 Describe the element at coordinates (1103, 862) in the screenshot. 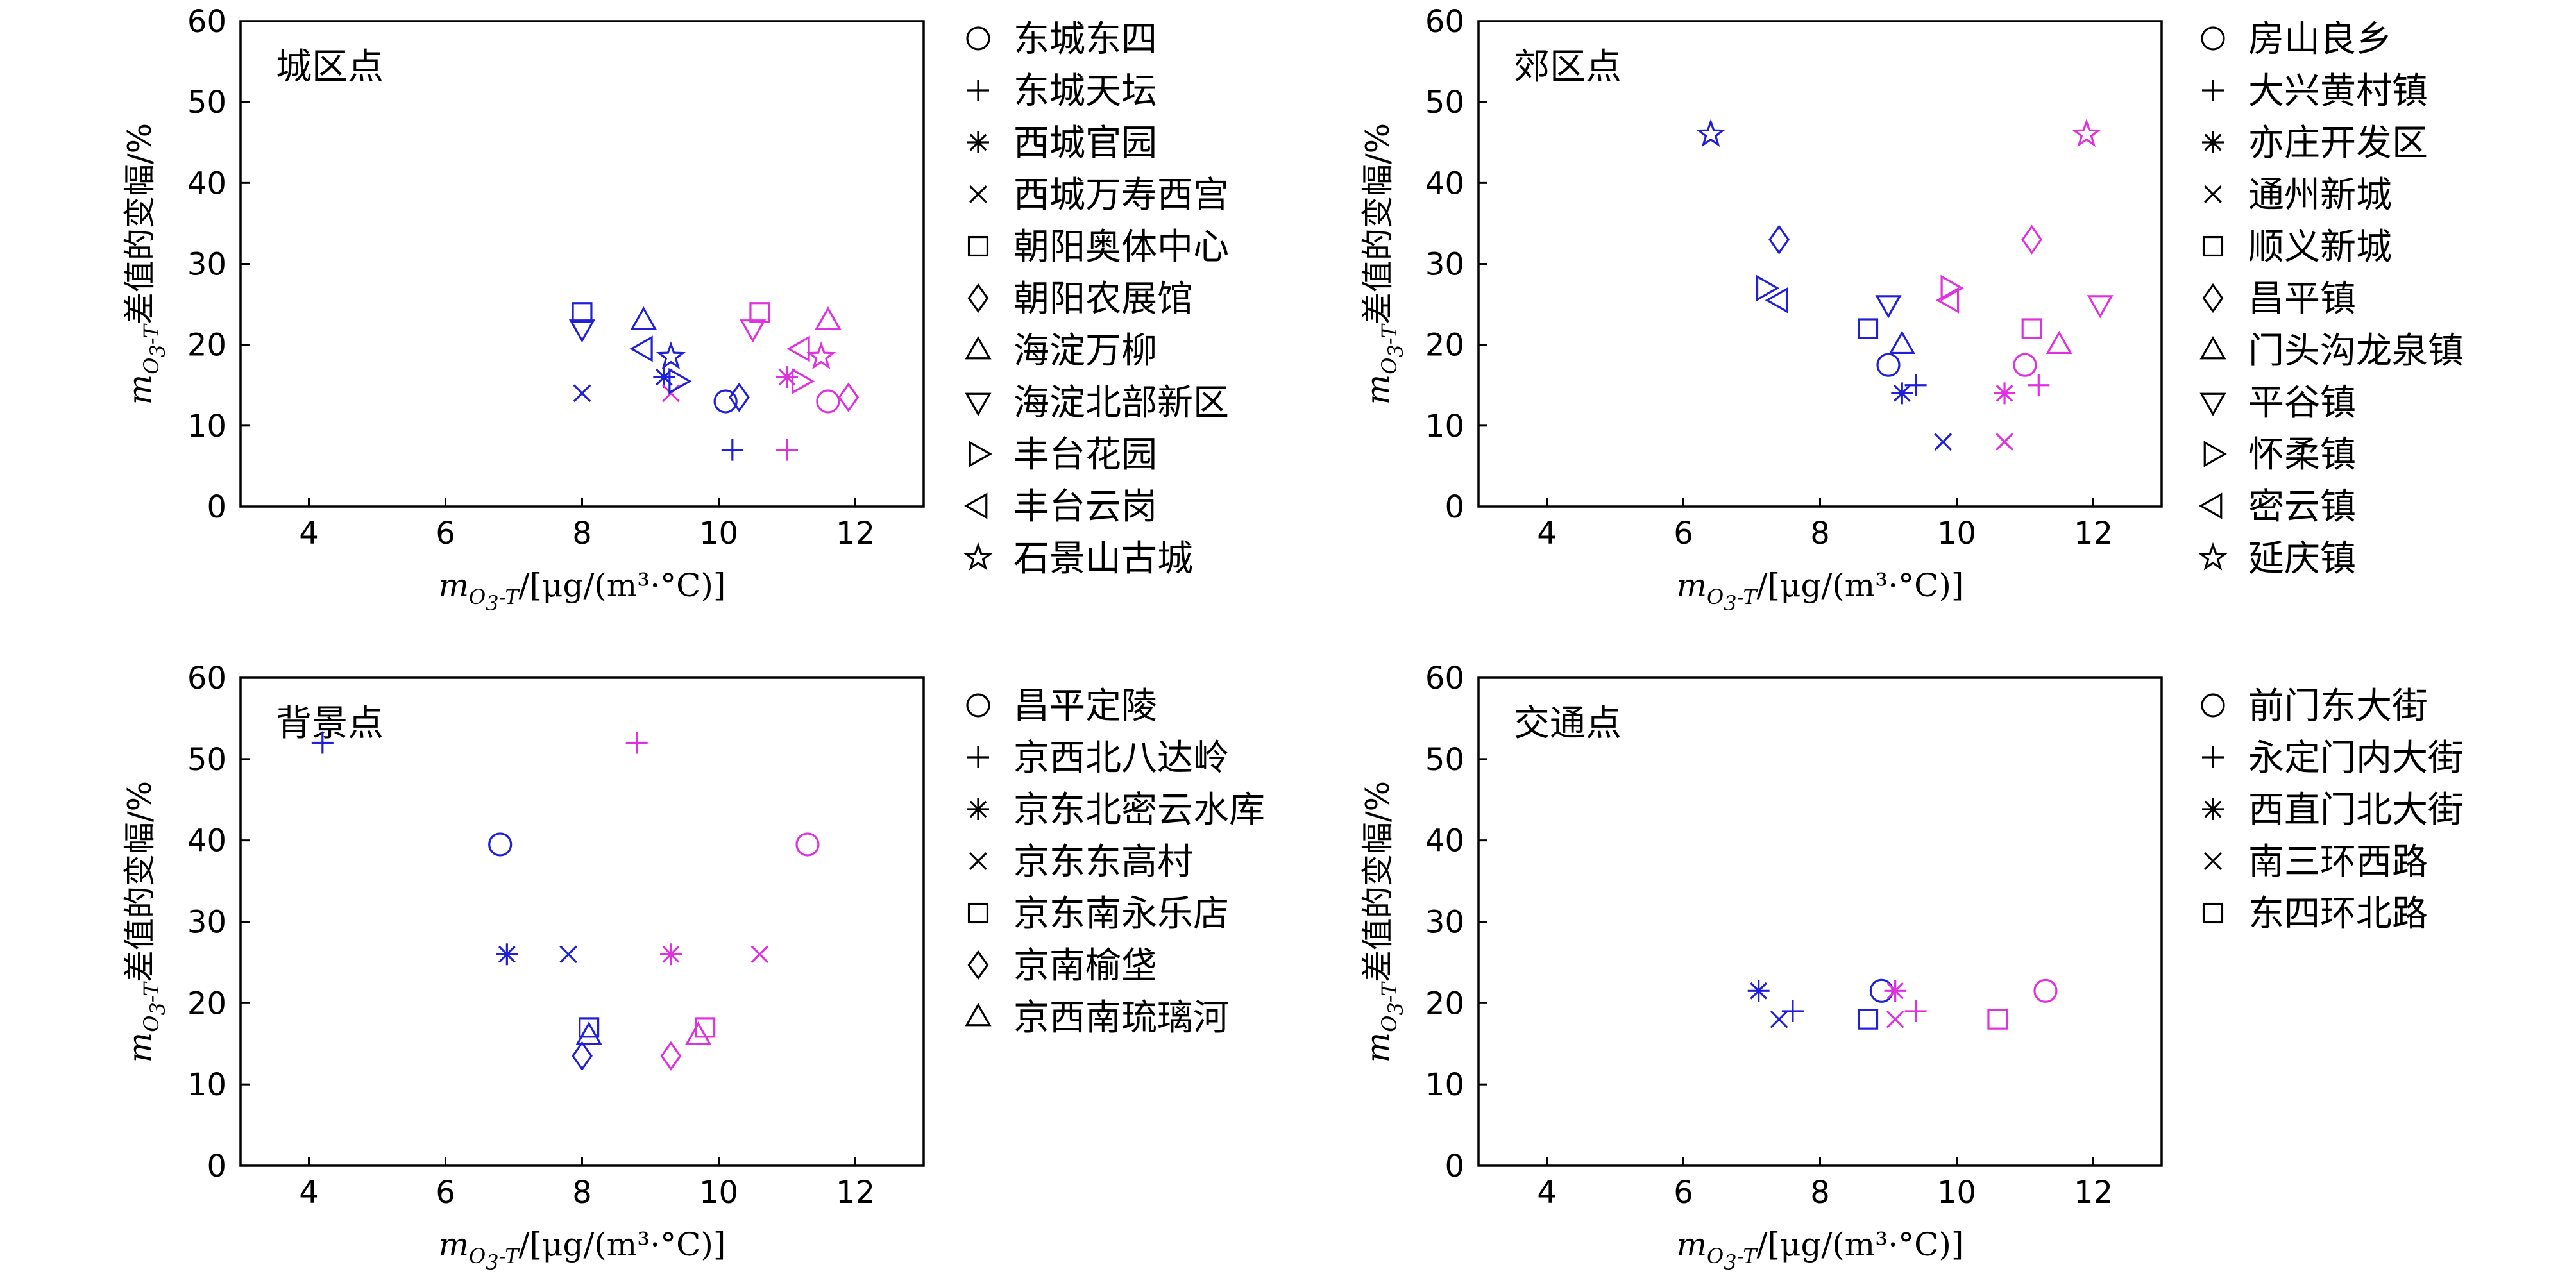

I see `legend-label: 京东东高村` at that location.